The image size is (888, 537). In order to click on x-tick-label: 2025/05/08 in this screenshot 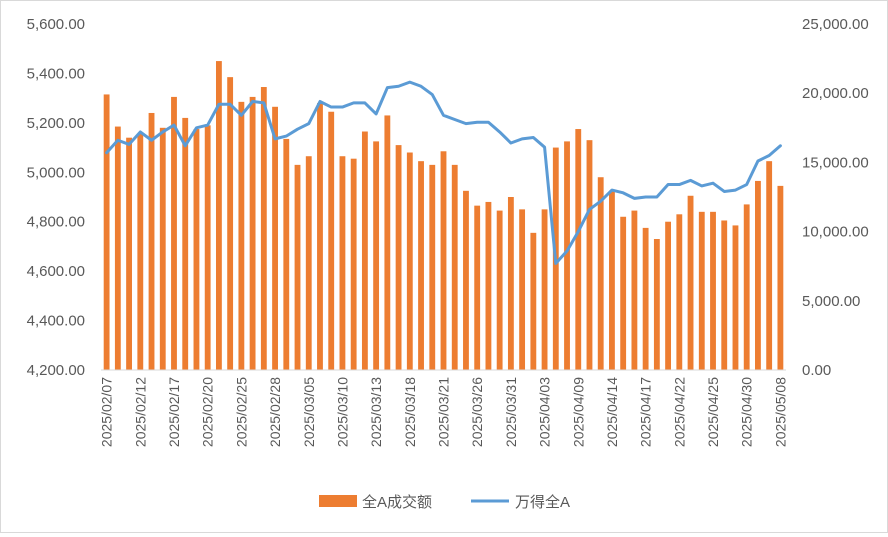, I will do `click(780, 412)`.